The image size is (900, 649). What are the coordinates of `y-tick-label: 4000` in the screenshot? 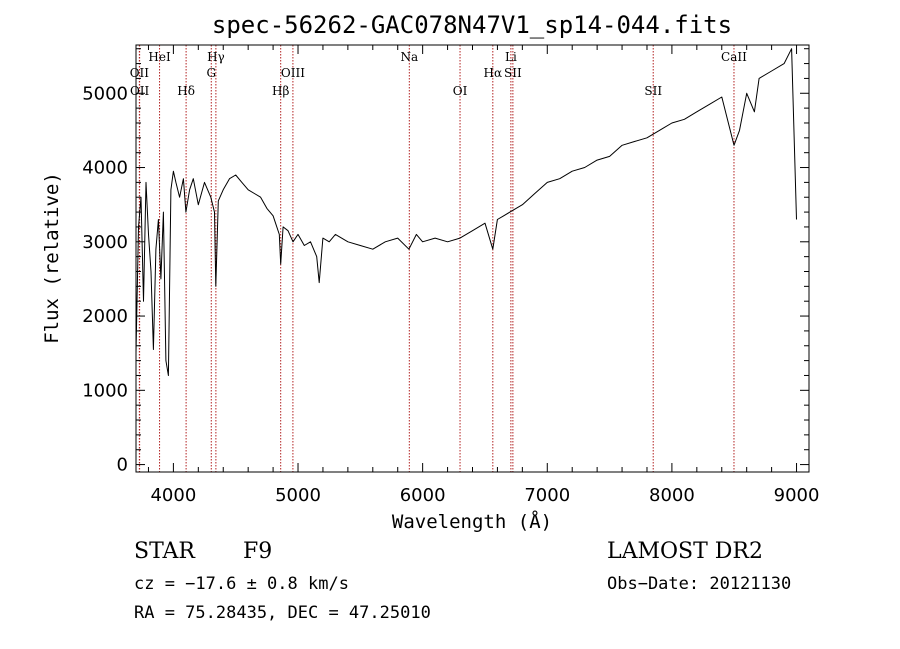 It's located at (105, 168).